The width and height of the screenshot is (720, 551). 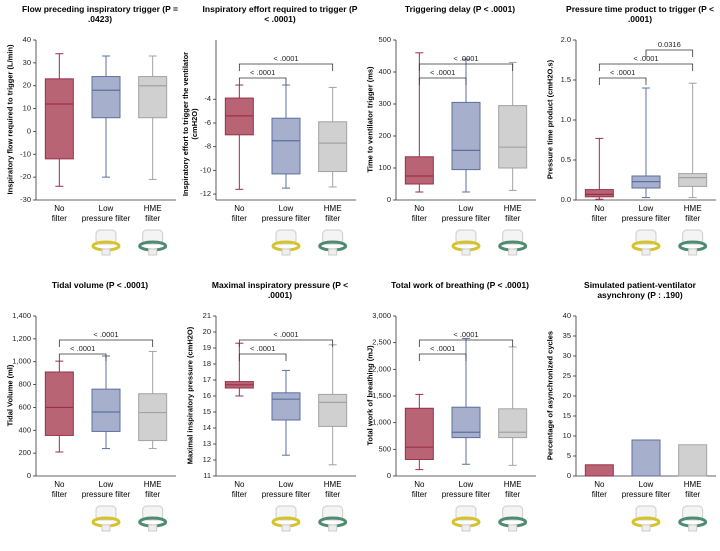 I want to click on y-tick-label: 19, so click(x=207, y=347).